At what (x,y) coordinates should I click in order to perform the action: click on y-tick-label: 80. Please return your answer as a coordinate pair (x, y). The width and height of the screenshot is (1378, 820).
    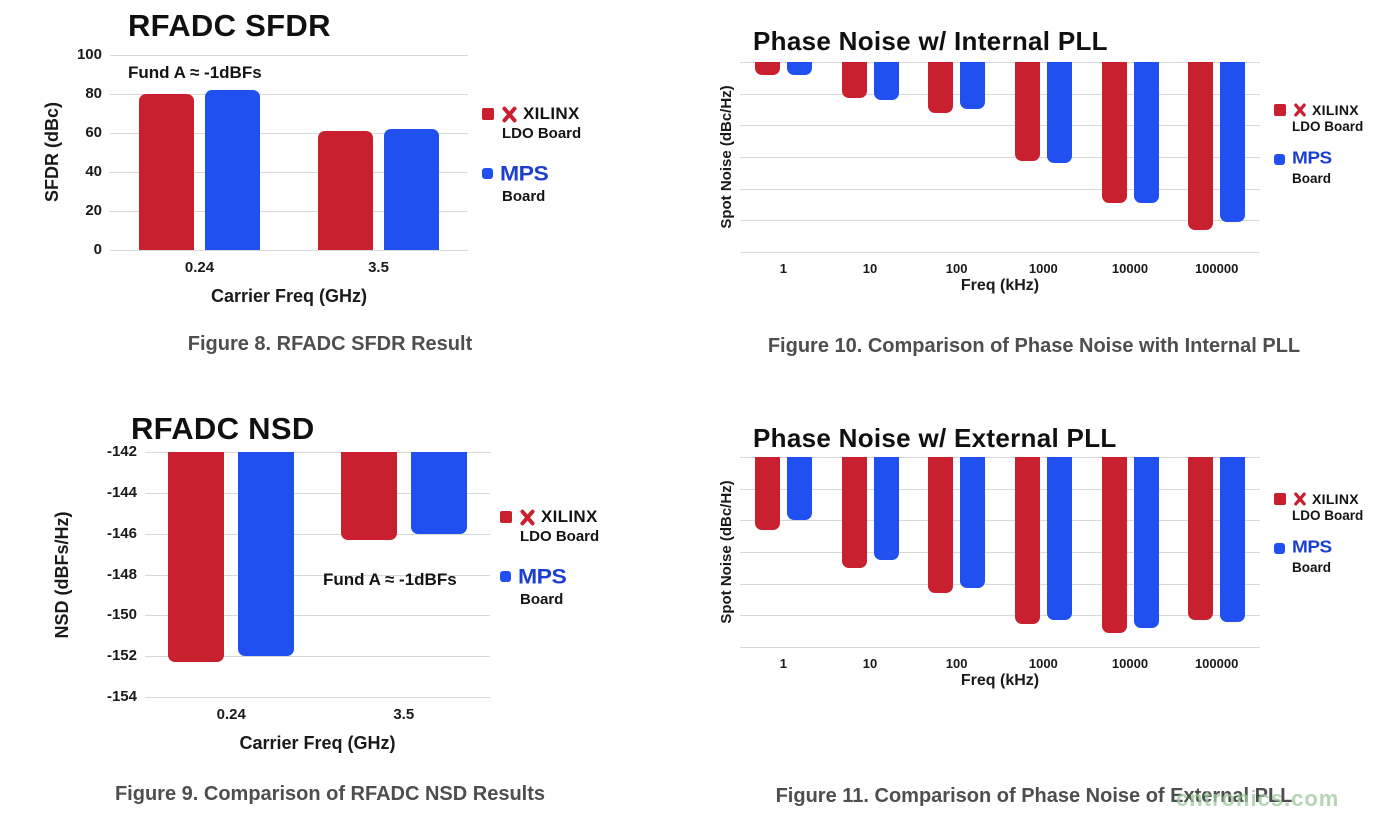
    Looking at the image, I should click on (93, 93).